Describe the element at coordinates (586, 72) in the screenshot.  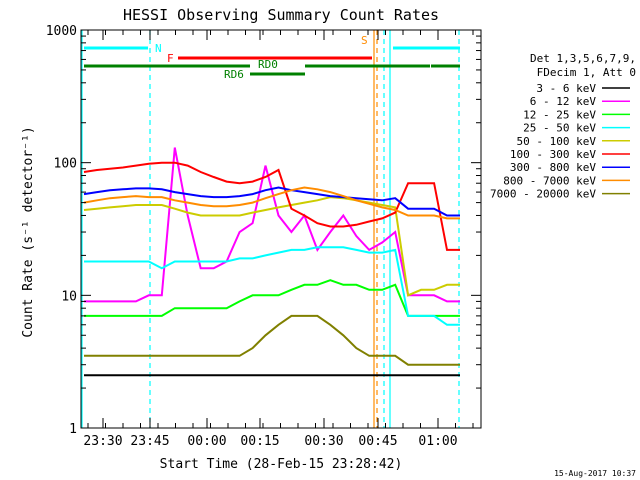
I see `legend-header-line: FDecim 1, Att 0` at that location.